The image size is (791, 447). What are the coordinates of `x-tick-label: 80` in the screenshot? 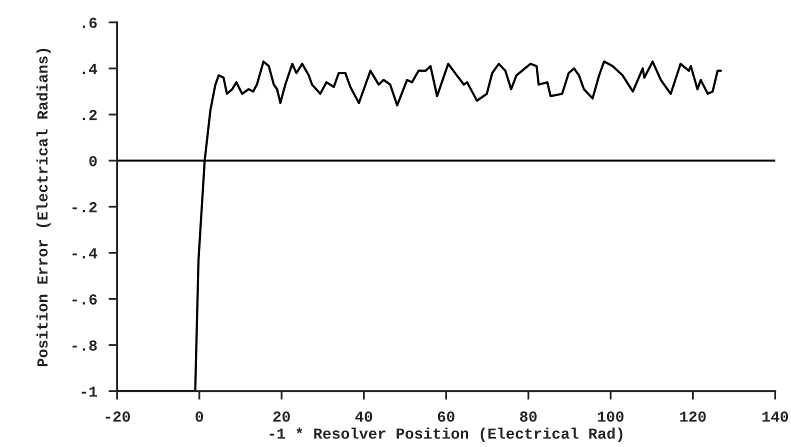 It's located at (528, 416).